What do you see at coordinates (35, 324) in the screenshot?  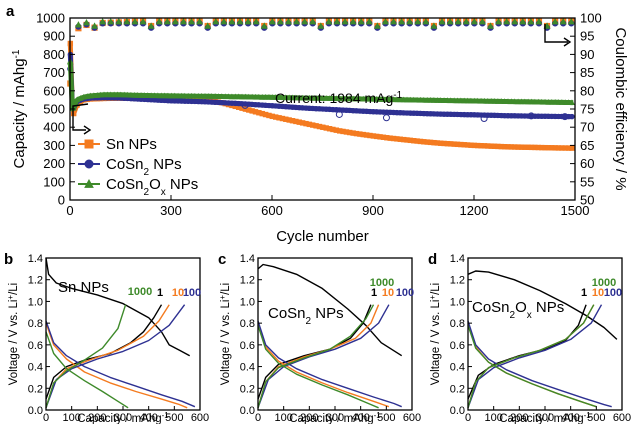 I see `y-tick-label-b: 0.8` at bounding box center [35, 324].